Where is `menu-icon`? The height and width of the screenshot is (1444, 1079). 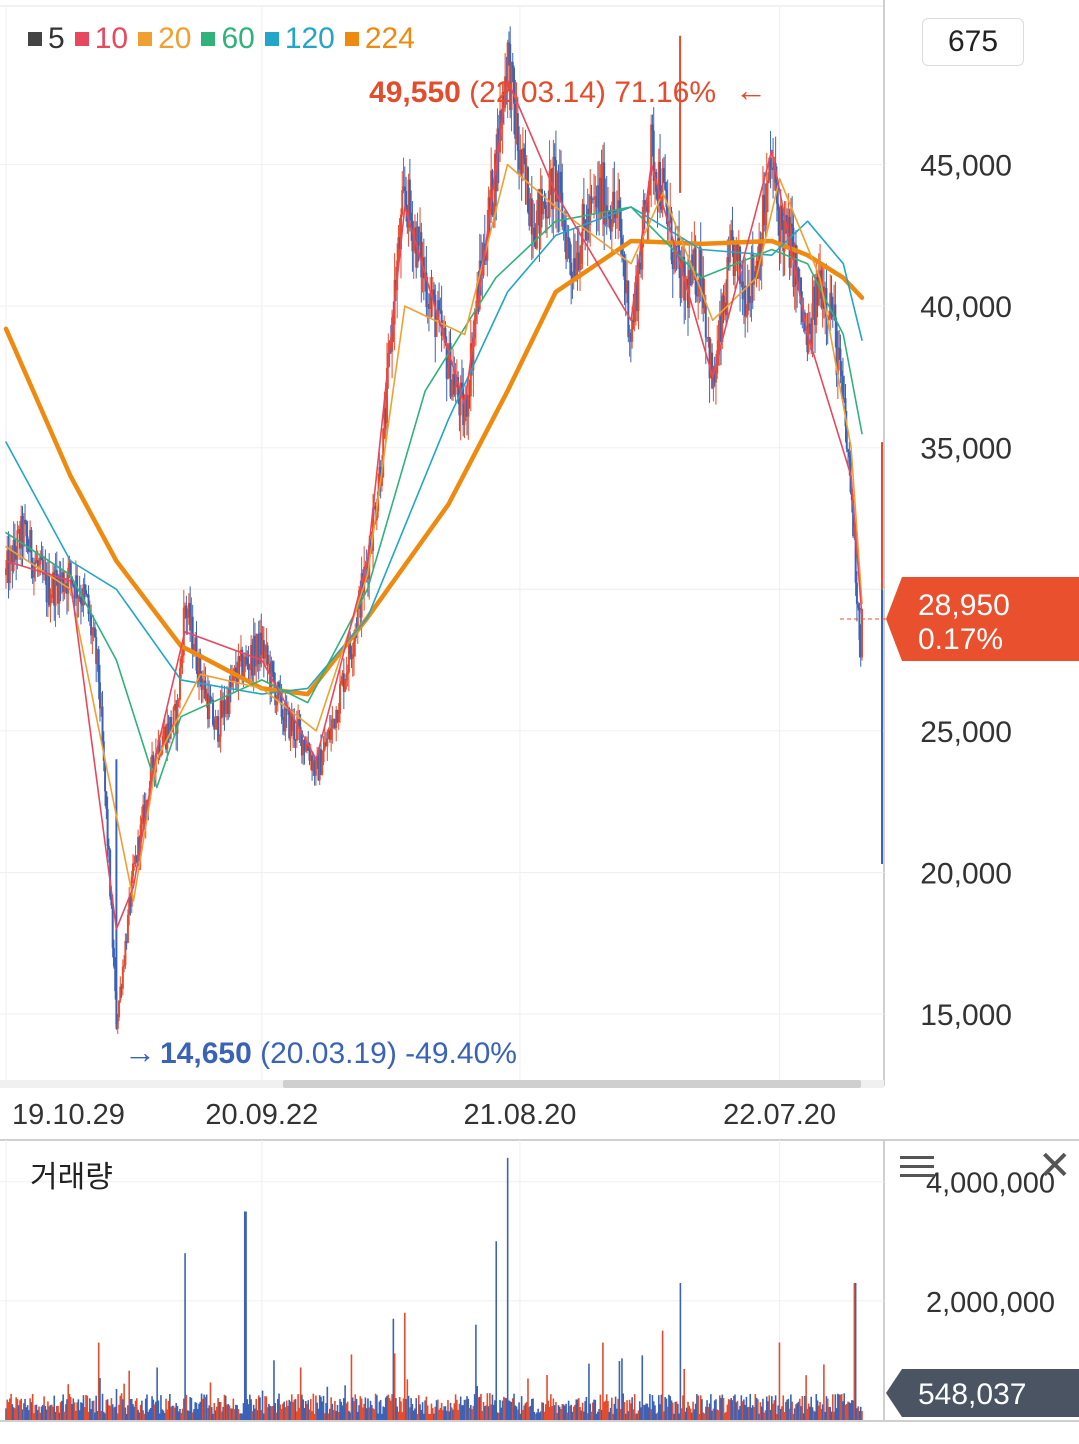 menu-icon is located at coordinates (917, 1167).